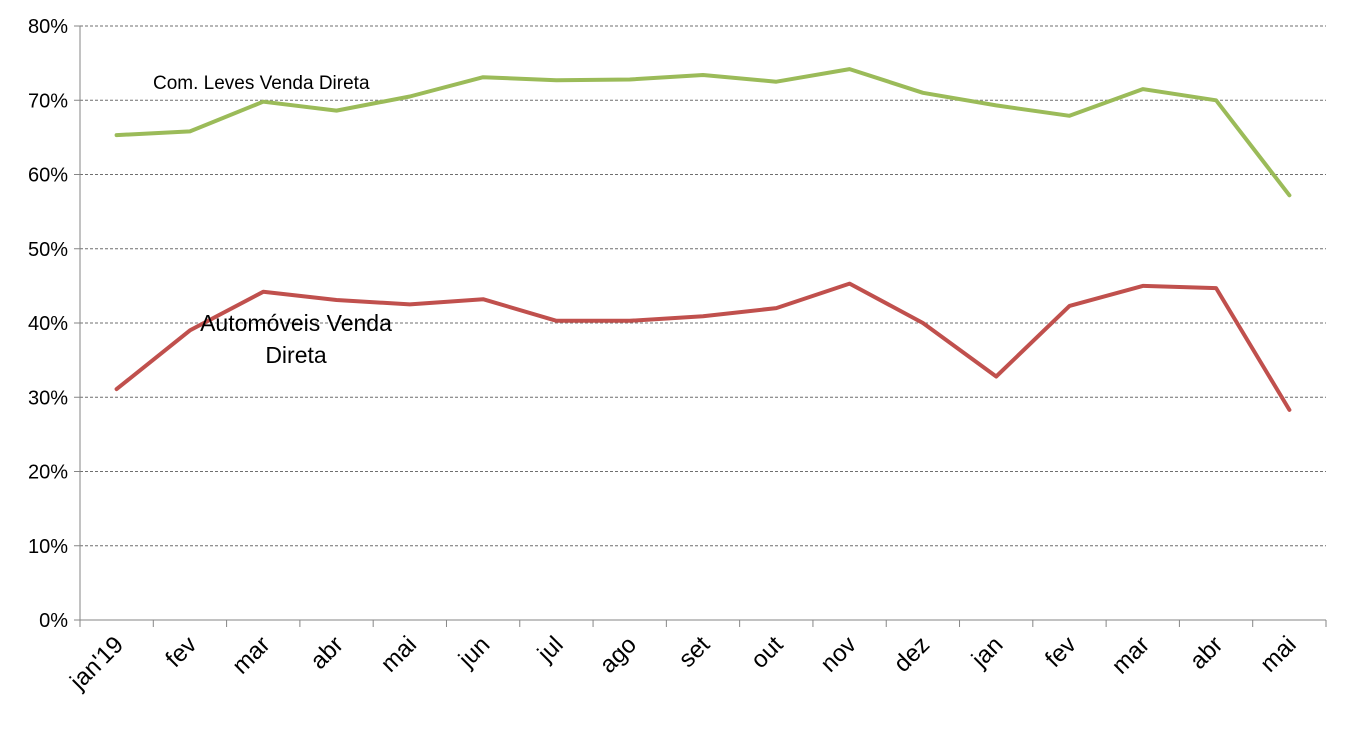 The image size is (1350, 742). What do you see at coordinates (767, 652) in the screenshot?
I see `x-tick-label: out` at bounding box center [767, 652].